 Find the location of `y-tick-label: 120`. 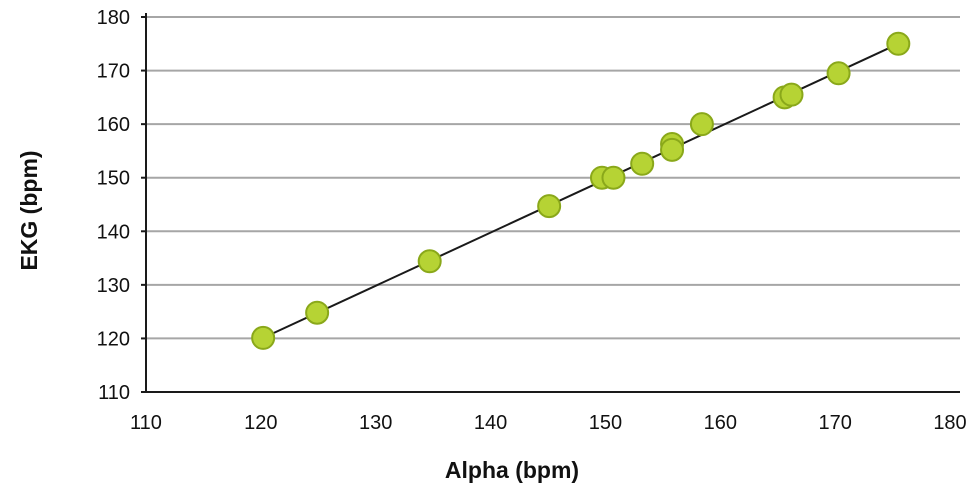

y-tick-label: 120 is located at coordinates (113, 339).